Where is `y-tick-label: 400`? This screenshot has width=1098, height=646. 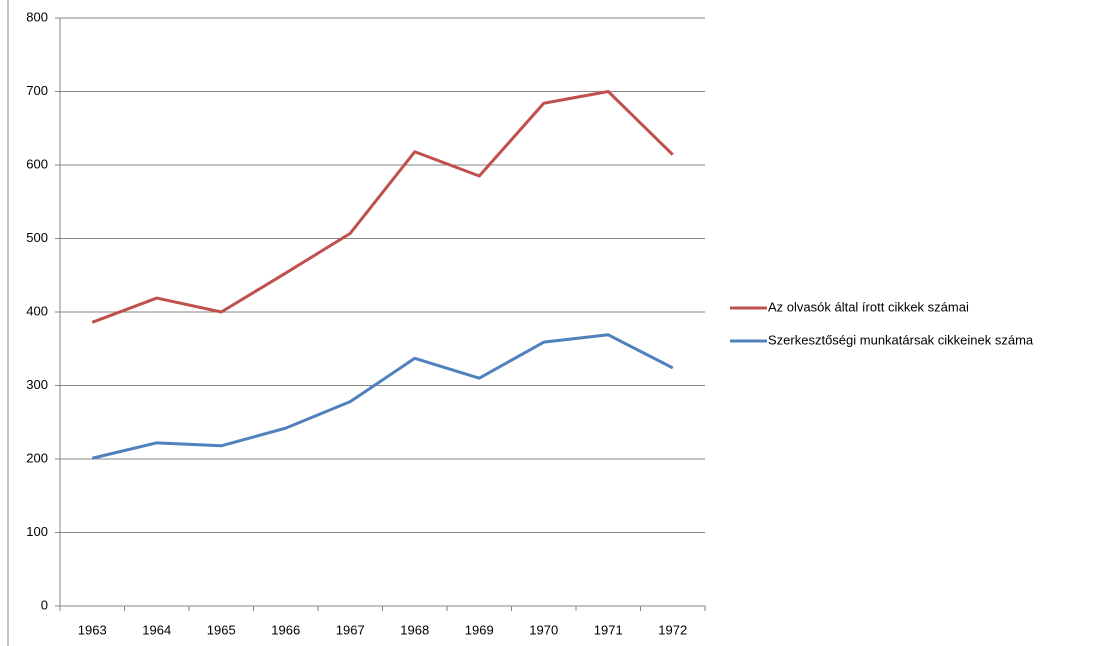
y-tick-label: 400 is located at coordinates (37, 310).